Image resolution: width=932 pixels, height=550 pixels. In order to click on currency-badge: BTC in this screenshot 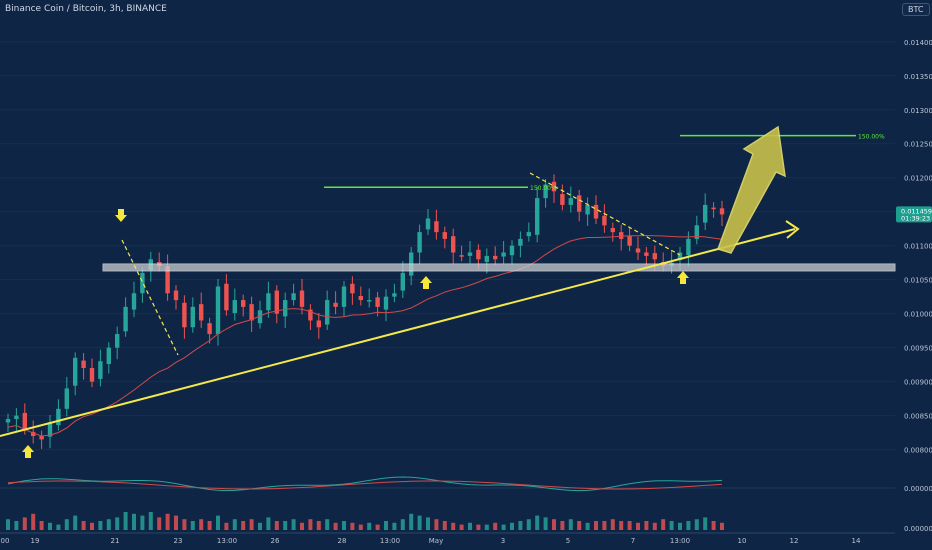, I will do `click(916, 9)`.